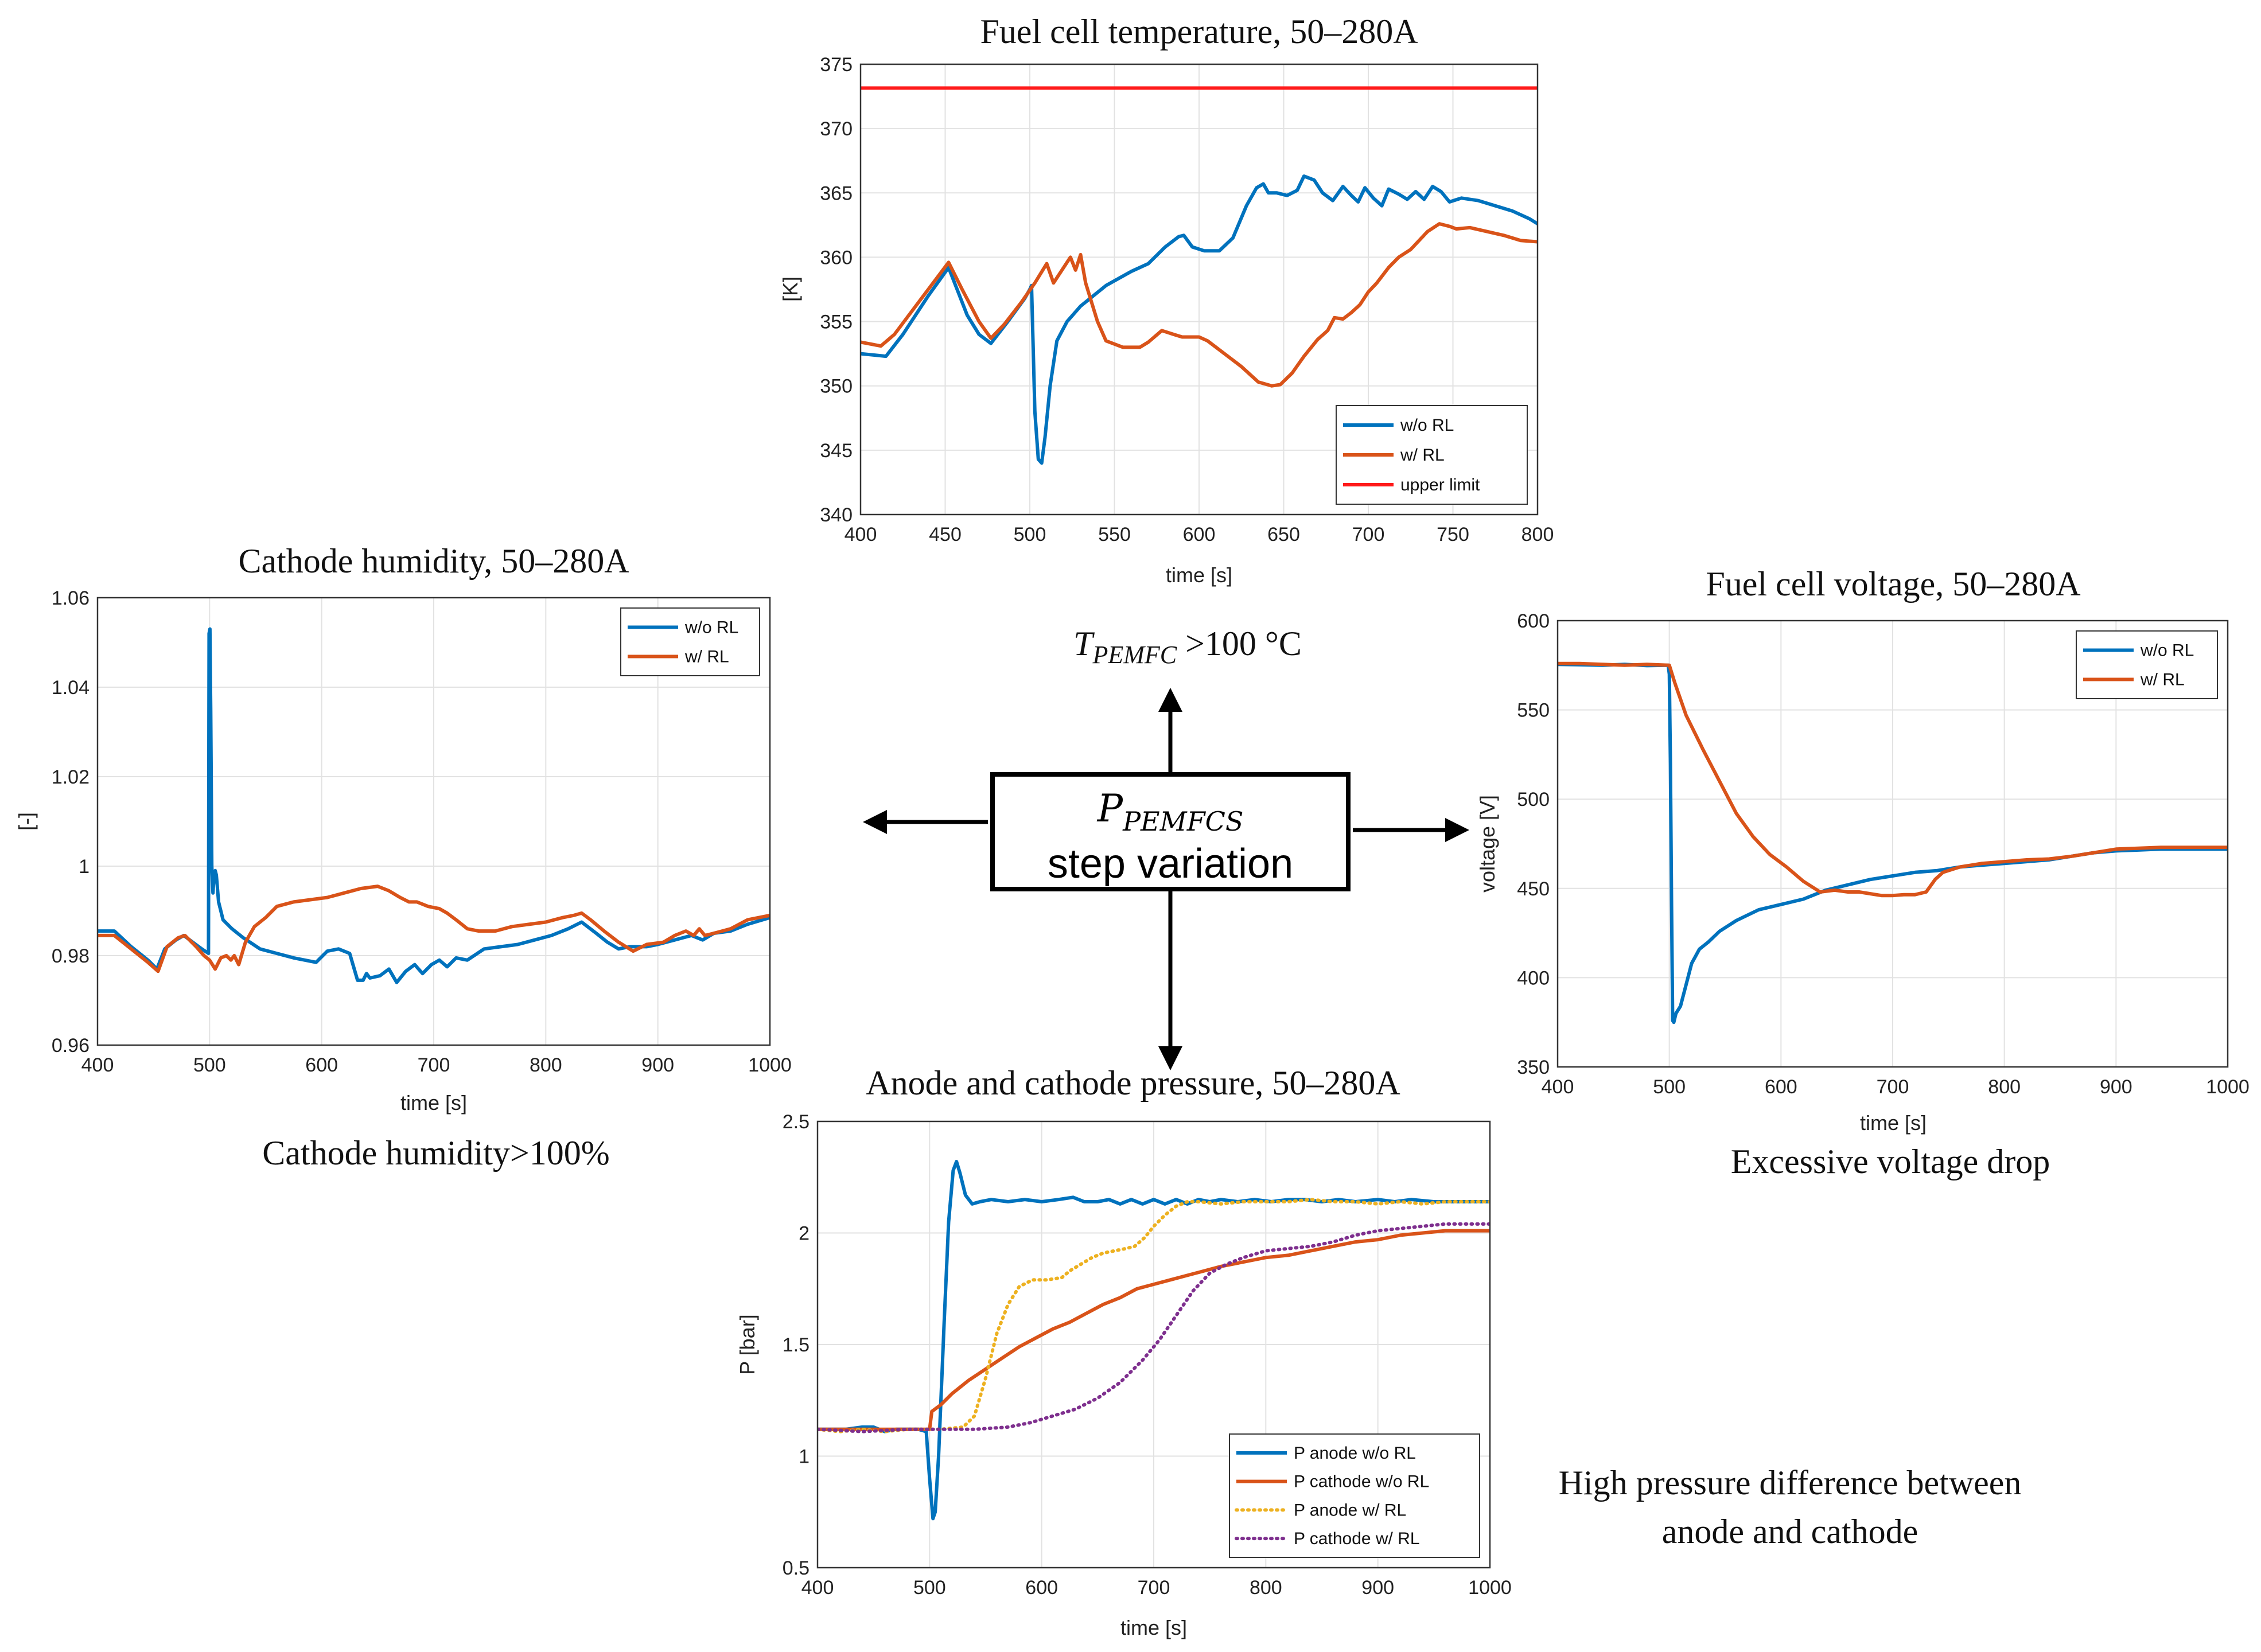  I want to click on pressure-chart-title: Anode and cathode pressure, 50–280A, so click(1133, 1083).